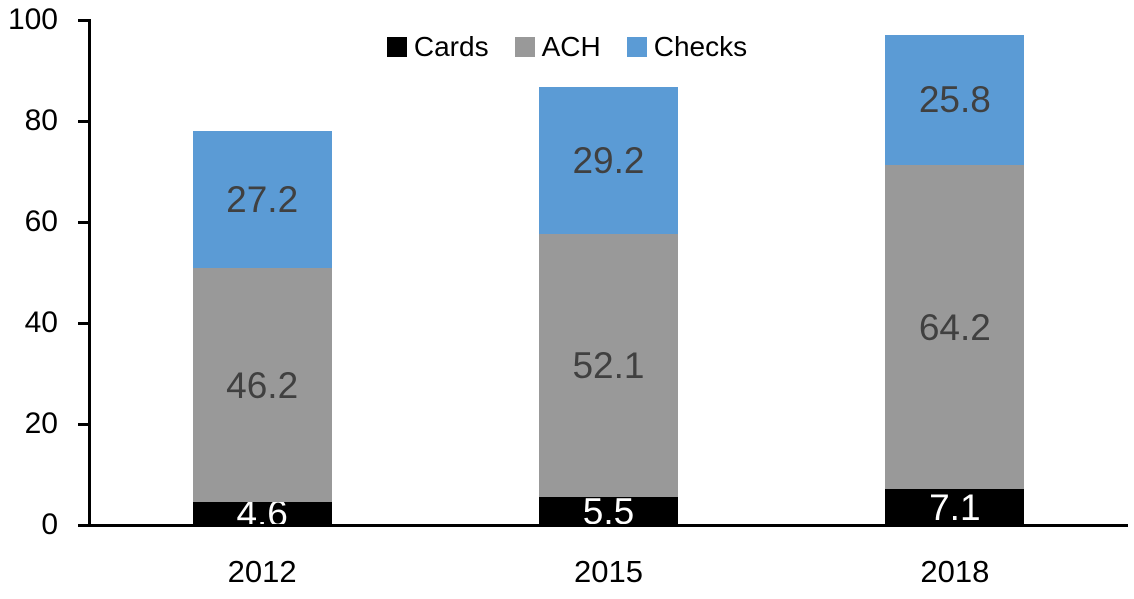 Image resolution: width=1134 pixels, height=599 pixels. Describe the element at coordinates (49, 524) in the screenshot. I see `y-tick-label-0: 0` at that location.